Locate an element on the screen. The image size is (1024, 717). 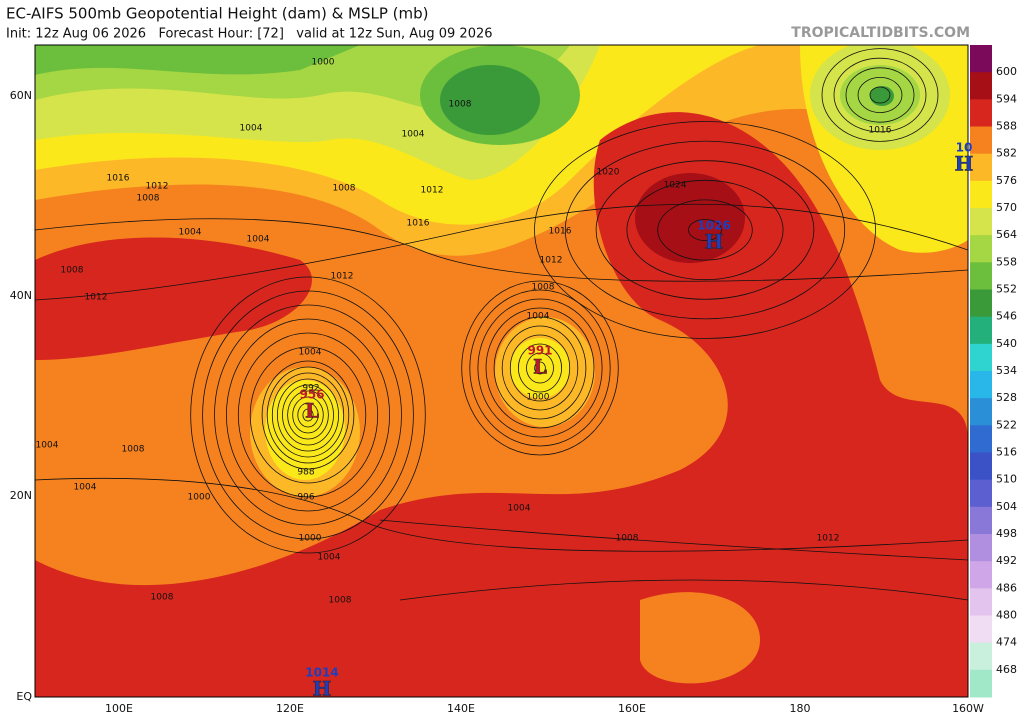
lon-label: 120E is located at coordinates (290, 708).